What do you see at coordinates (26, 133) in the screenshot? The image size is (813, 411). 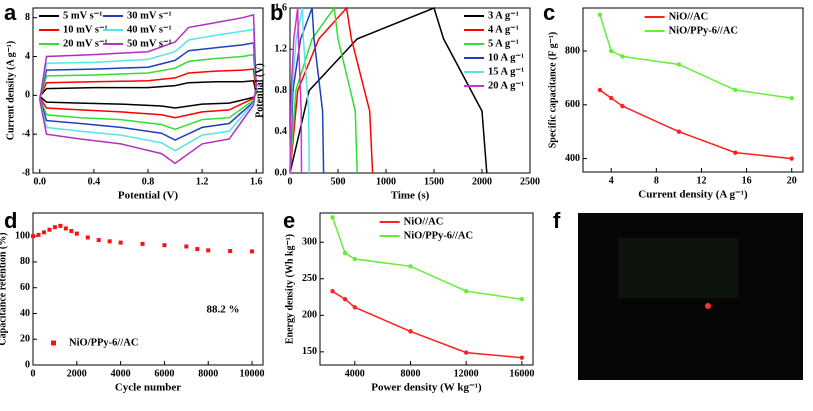 I see `y-tick-label: -4` at bounding box center [26, 133].